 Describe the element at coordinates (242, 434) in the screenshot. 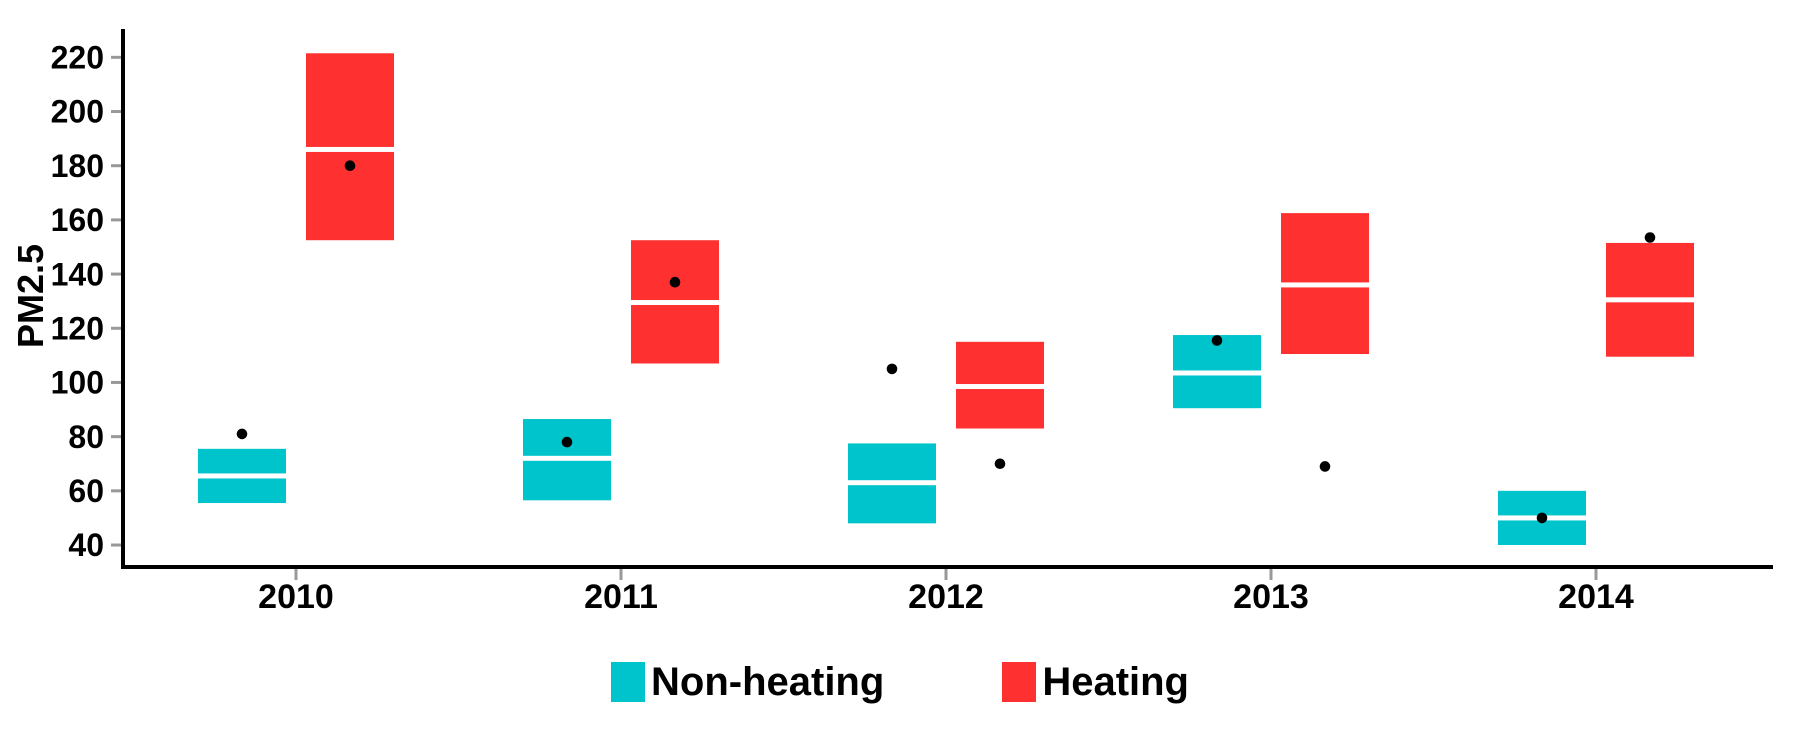

I see `point-non-heating-2010` at that location.